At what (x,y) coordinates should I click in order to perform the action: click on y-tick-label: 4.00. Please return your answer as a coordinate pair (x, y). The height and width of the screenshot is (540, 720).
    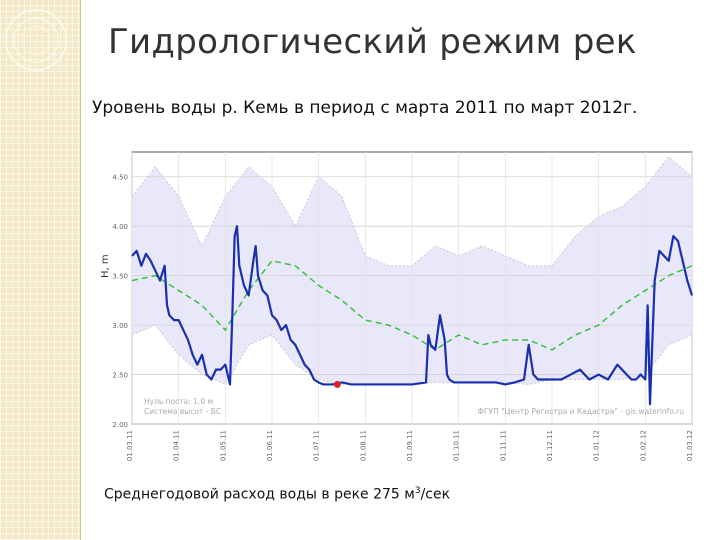
    Looking at the image, I should click on (120, 227).